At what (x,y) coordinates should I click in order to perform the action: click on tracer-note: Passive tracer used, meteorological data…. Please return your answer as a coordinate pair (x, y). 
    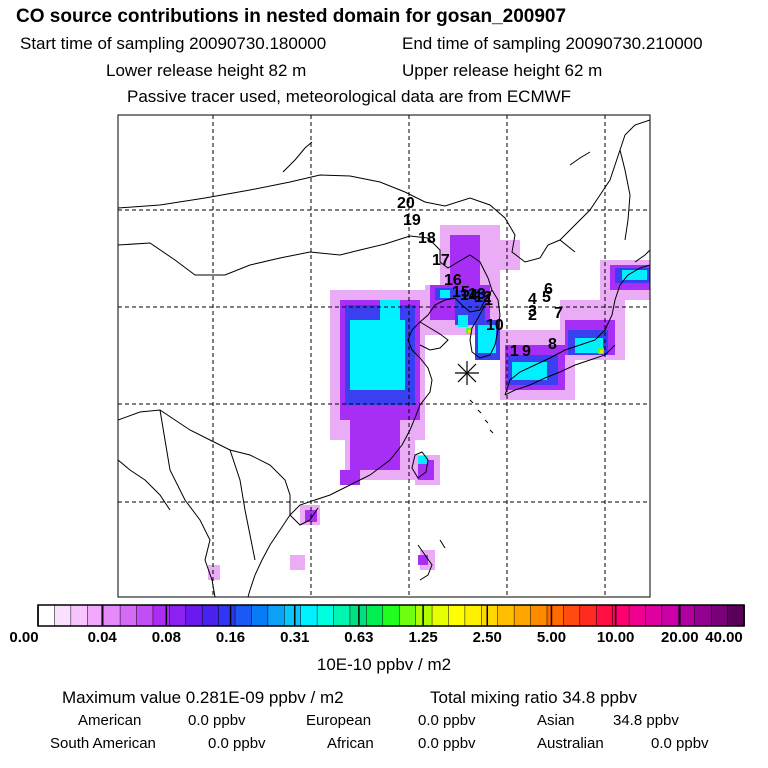
    Looking at the image, I should click on (349, 96).